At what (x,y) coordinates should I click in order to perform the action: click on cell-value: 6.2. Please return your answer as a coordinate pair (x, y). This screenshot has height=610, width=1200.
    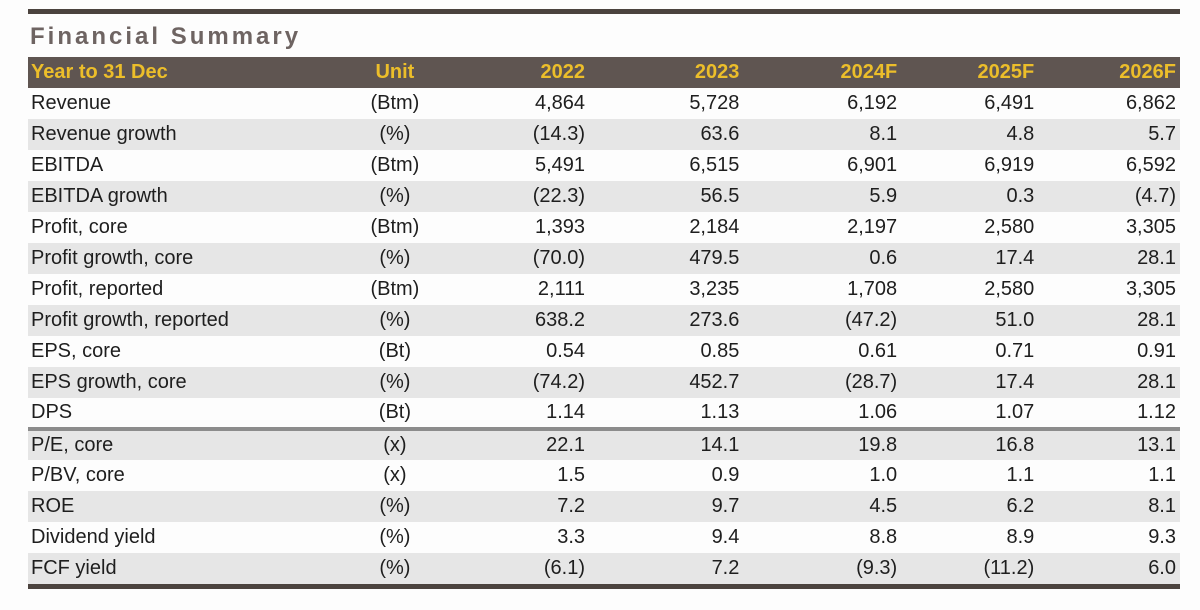
    Looking at the image, I should click on (1020, 506).